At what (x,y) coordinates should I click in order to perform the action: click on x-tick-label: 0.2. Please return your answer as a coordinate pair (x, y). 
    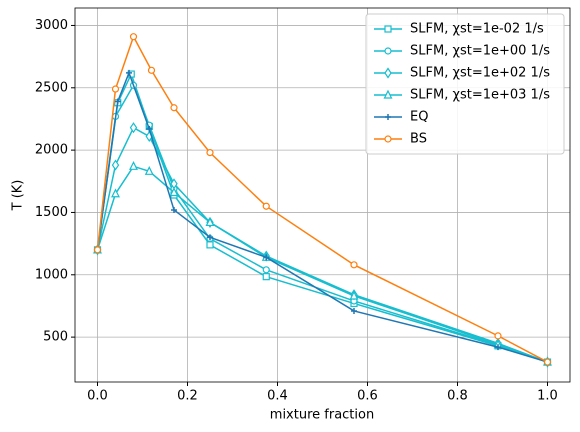
    Looking at the image, I should click on (187, 396).